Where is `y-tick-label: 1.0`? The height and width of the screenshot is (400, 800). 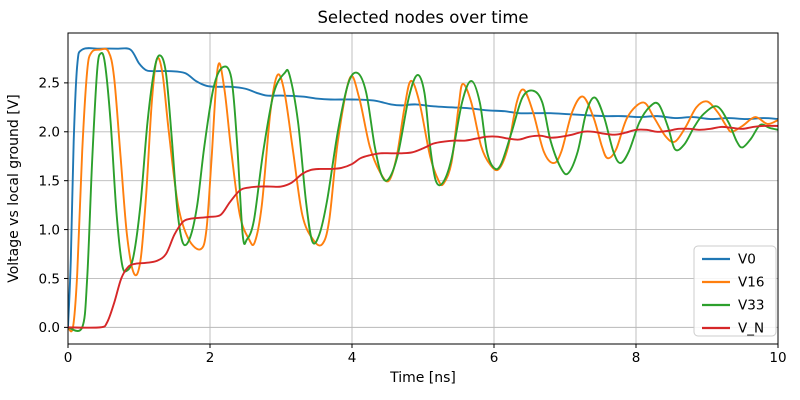 y-tick-label: 1.0 is located at coordinates (49, 230).